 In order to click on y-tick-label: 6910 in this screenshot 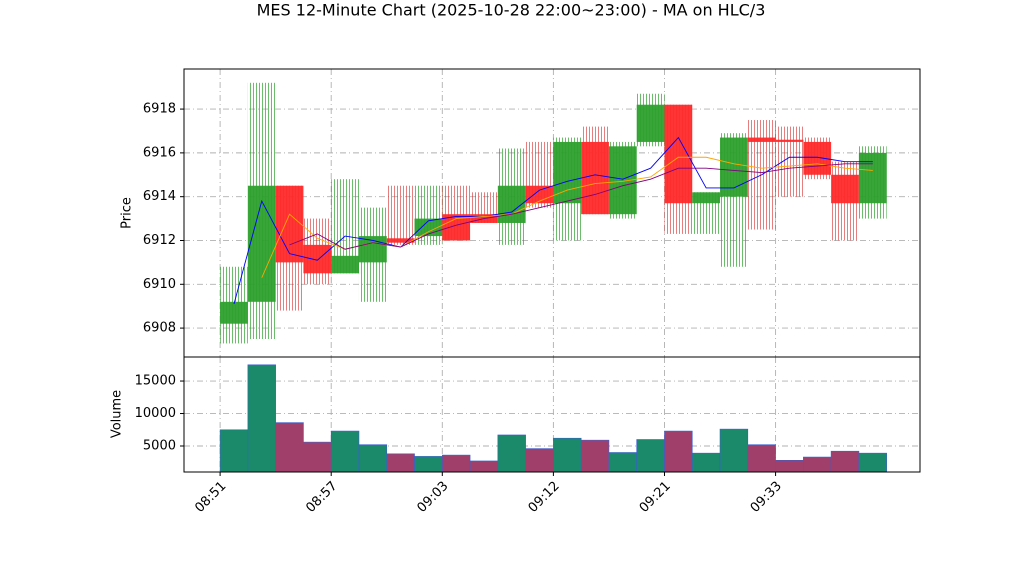, I will do `click(159, 284)`.